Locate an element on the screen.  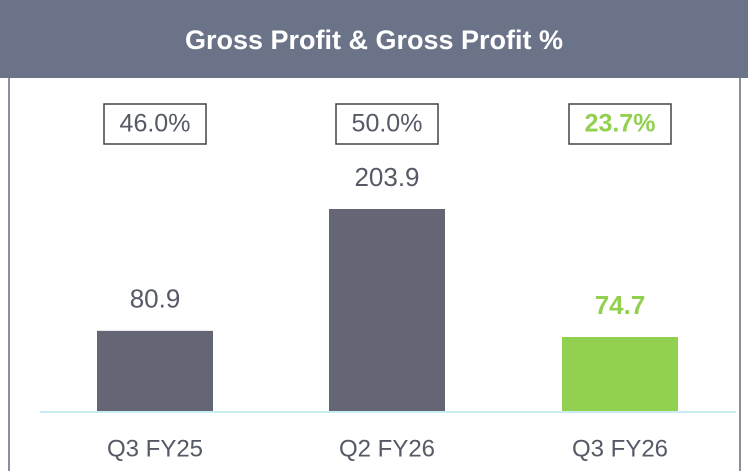
x-tick-label: Q2 FY26 is located at coordinates (387, 448).